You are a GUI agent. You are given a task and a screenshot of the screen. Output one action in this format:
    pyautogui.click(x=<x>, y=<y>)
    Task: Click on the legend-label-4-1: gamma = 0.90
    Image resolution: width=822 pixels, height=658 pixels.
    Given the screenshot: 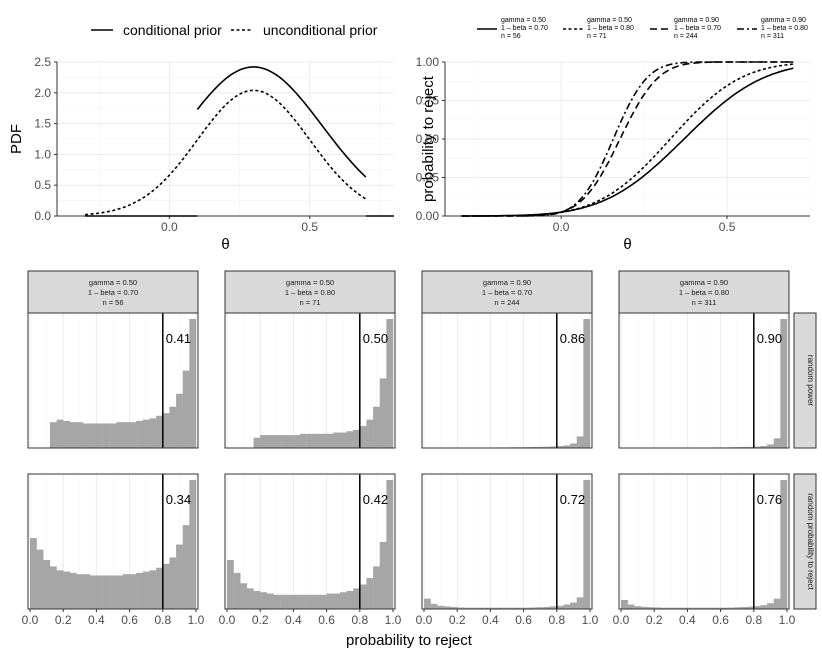 What is the action you would take?
    pyautogui.click(x=783, y=20)
    